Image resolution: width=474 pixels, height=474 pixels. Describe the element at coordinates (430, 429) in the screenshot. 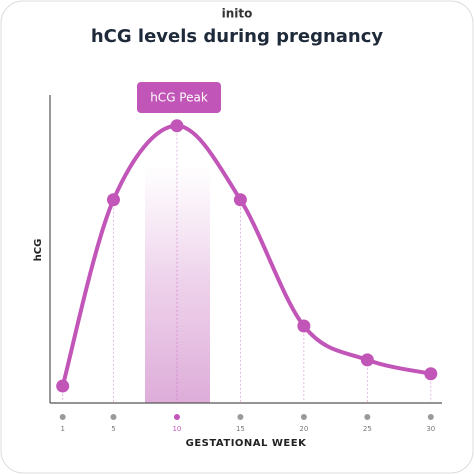

I see `x-tick-label: 30` at that location.